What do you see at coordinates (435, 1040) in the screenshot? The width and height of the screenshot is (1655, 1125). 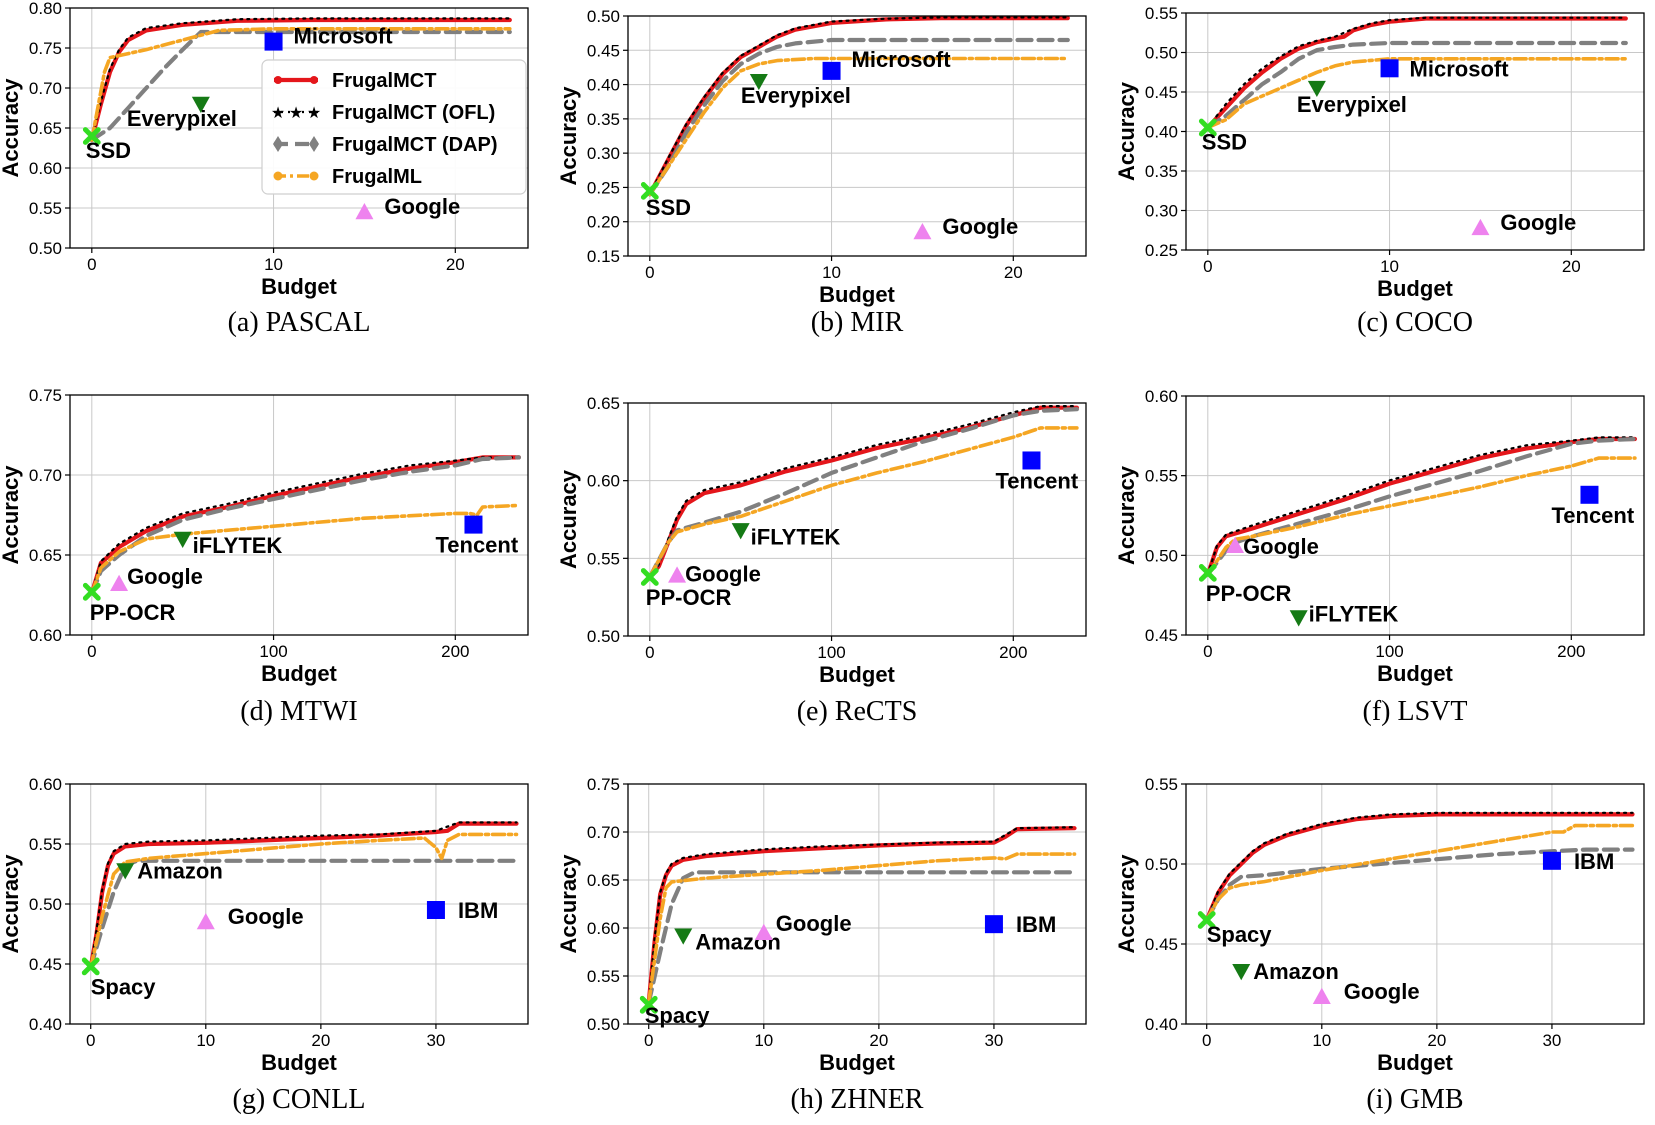 I see `x-tick-label: 30` at bounding box center [435, 1040].